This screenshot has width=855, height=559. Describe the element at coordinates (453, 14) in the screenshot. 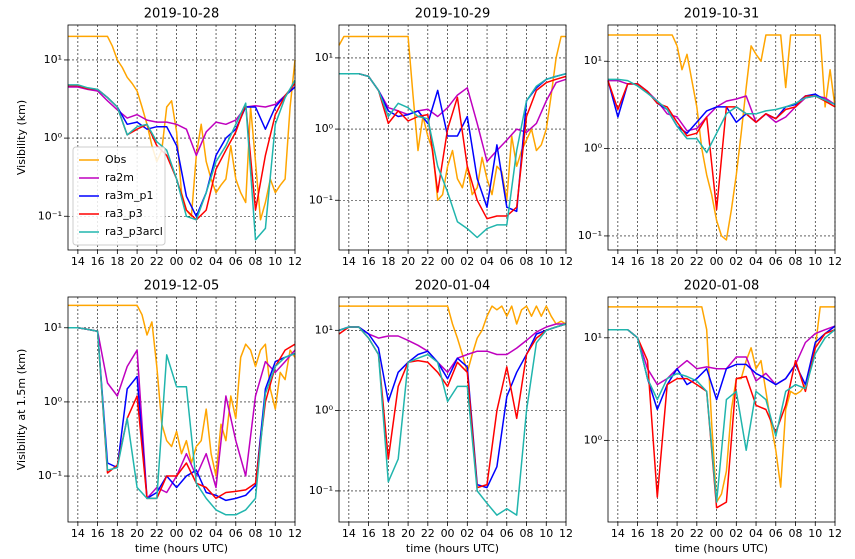

I see `chart-title: 2019-10-29` at that location.